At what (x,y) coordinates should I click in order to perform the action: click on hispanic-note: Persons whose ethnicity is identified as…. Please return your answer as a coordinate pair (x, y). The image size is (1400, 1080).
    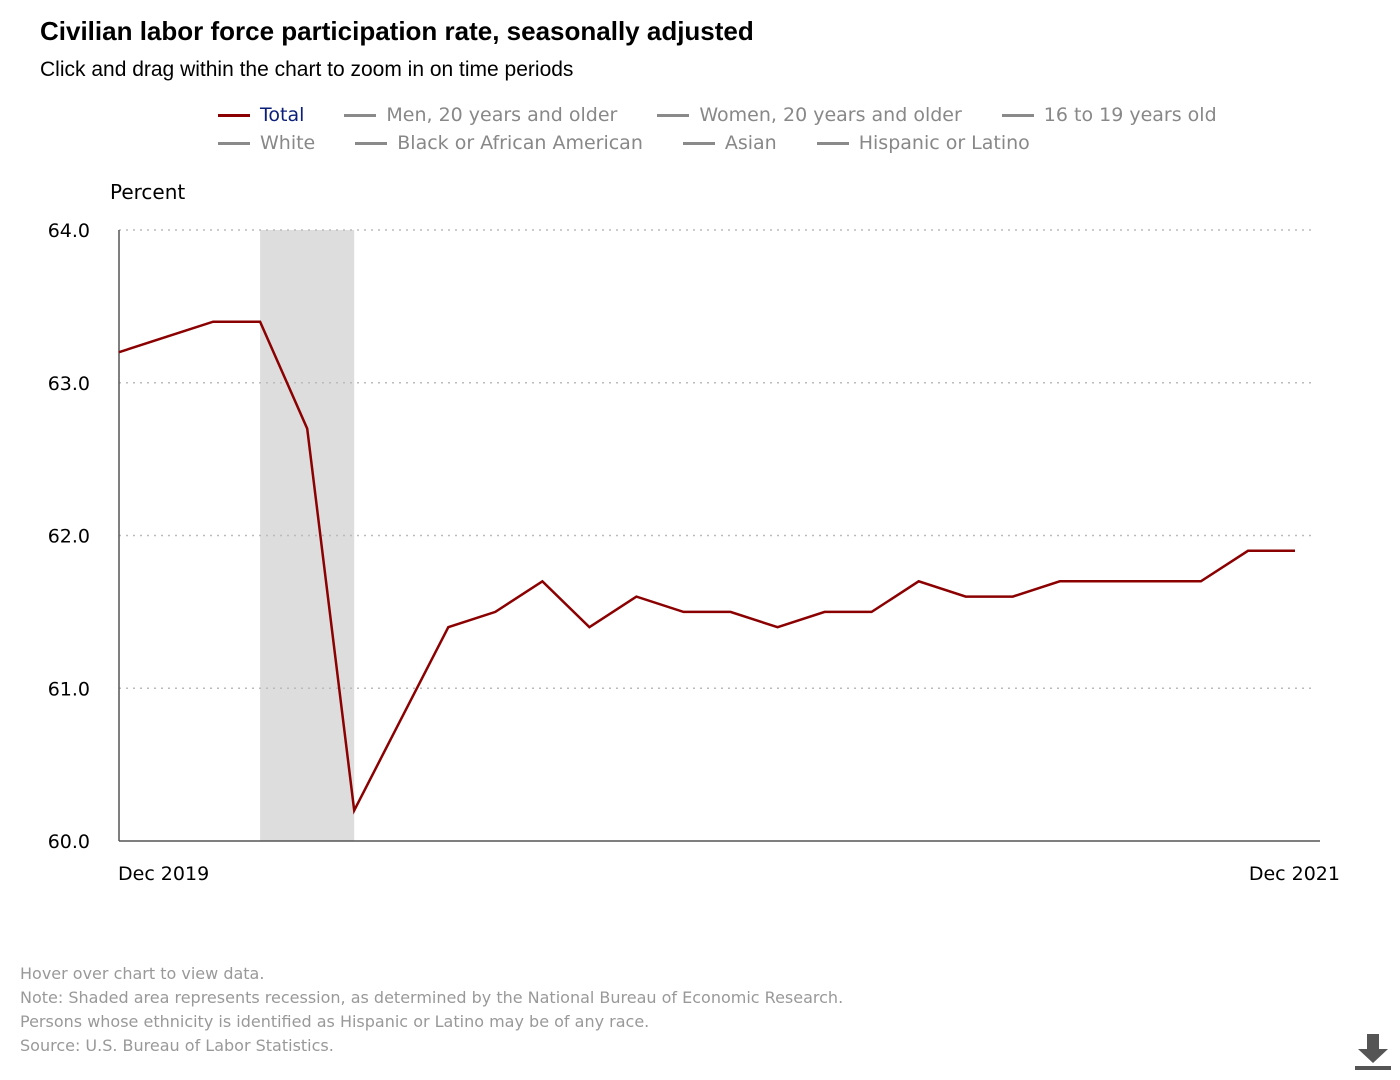
    Looking at the image, I should click on (335, 1021).